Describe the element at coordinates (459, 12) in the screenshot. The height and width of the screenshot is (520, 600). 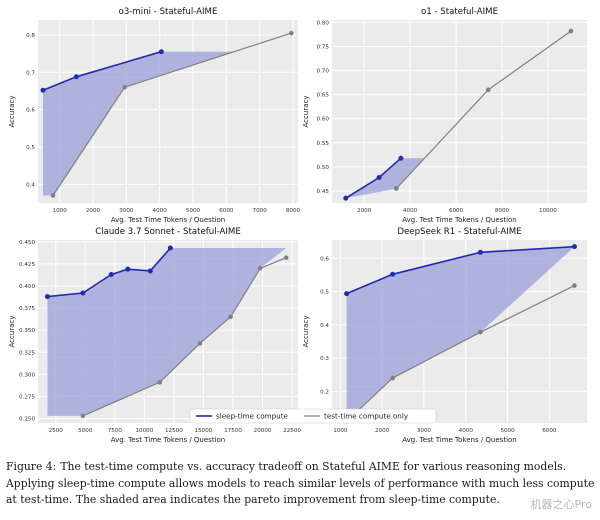
I see `chart-title: o1 - Stateful-AIME` at that location.